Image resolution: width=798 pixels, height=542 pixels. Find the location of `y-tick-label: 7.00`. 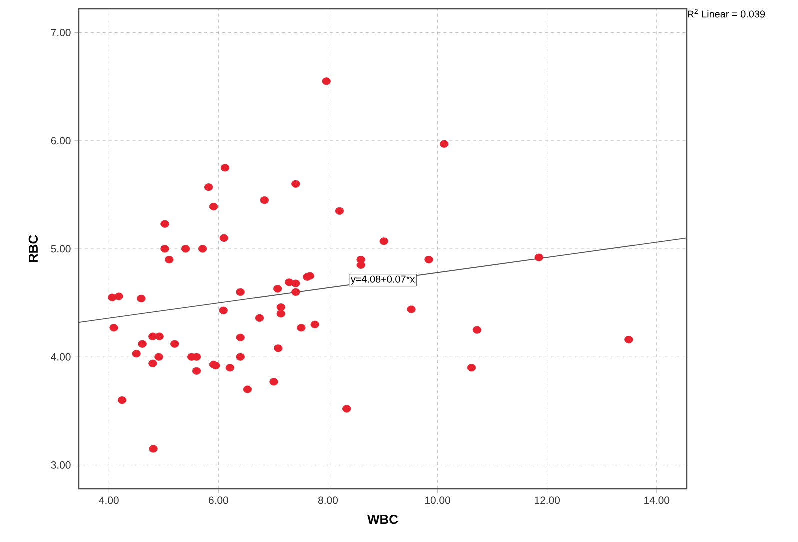

y-tick-label: 7.00 is located at coordinates (61, 32).